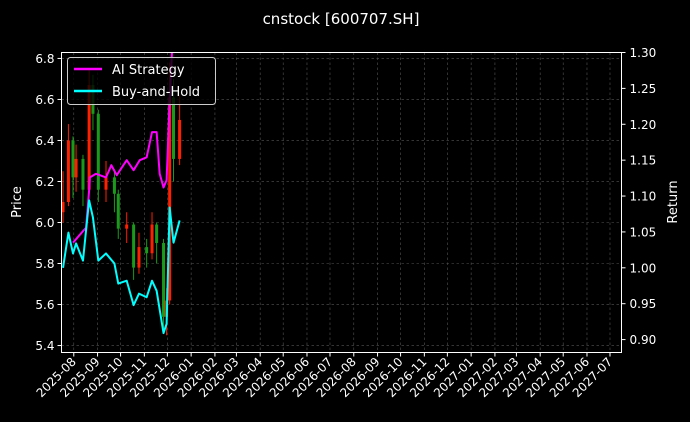 The image size is (690, 422). What do you see at coordinates (44, 346) in the screenshot?
I see `y-left-tick-label: 5.4` at bounding box center [44, 346].